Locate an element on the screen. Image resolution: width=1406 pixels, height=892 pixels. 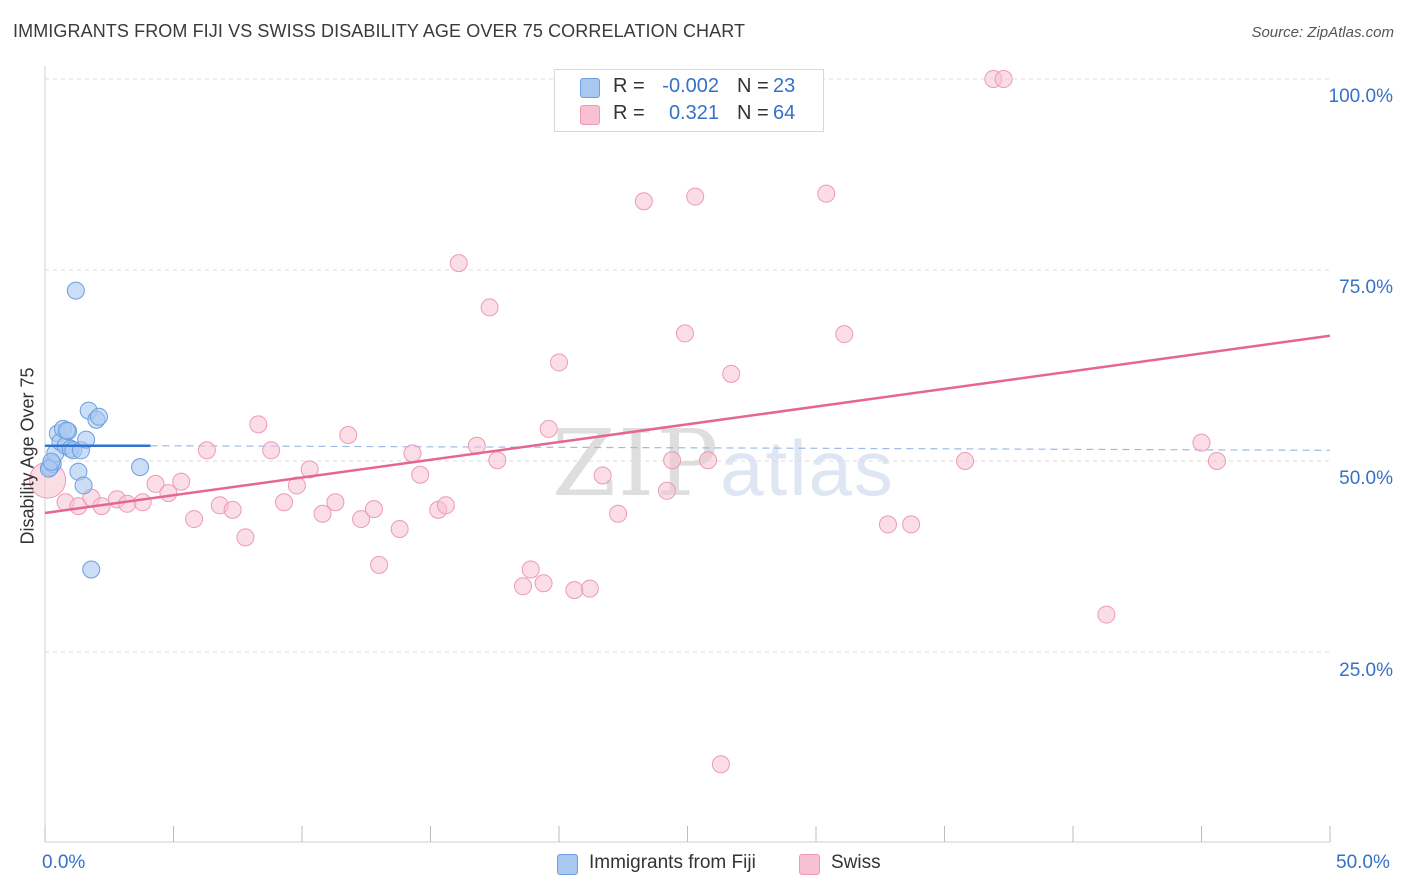
stats-legend-row-fiji: R = -0.002 N = 23 is located at coordinates (689, 88).